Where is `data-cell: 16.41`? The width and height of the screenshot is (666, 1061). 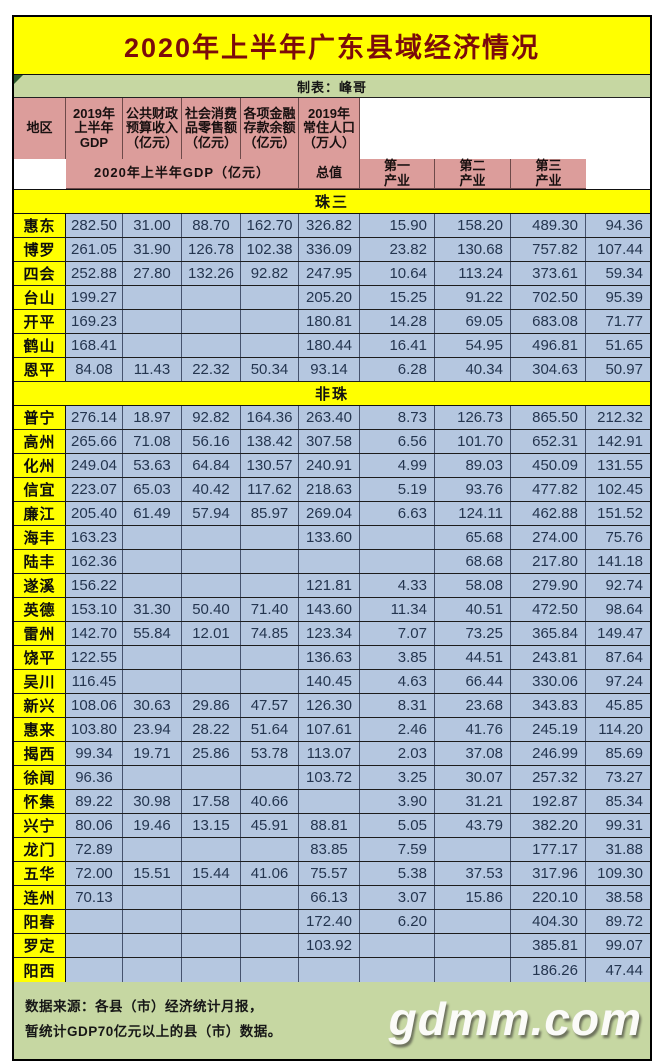 data-cell: 16.41 is located at coordinates (397, 346).